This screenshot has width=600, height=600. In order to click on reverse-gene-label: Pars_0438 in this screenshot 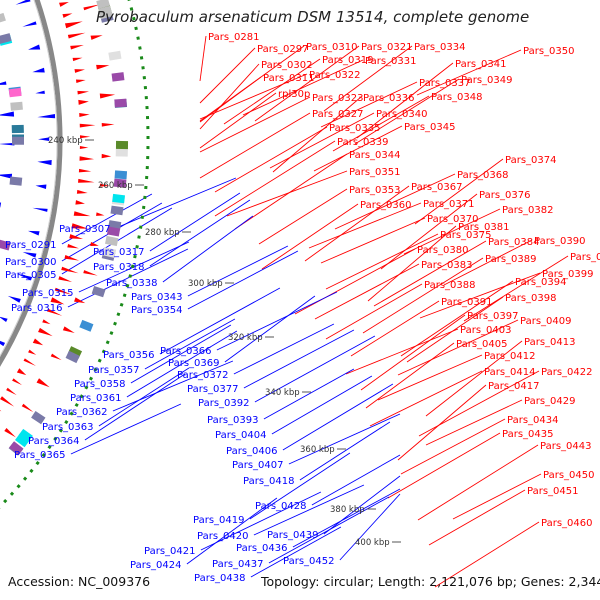, I will do `click(219, 578)`.